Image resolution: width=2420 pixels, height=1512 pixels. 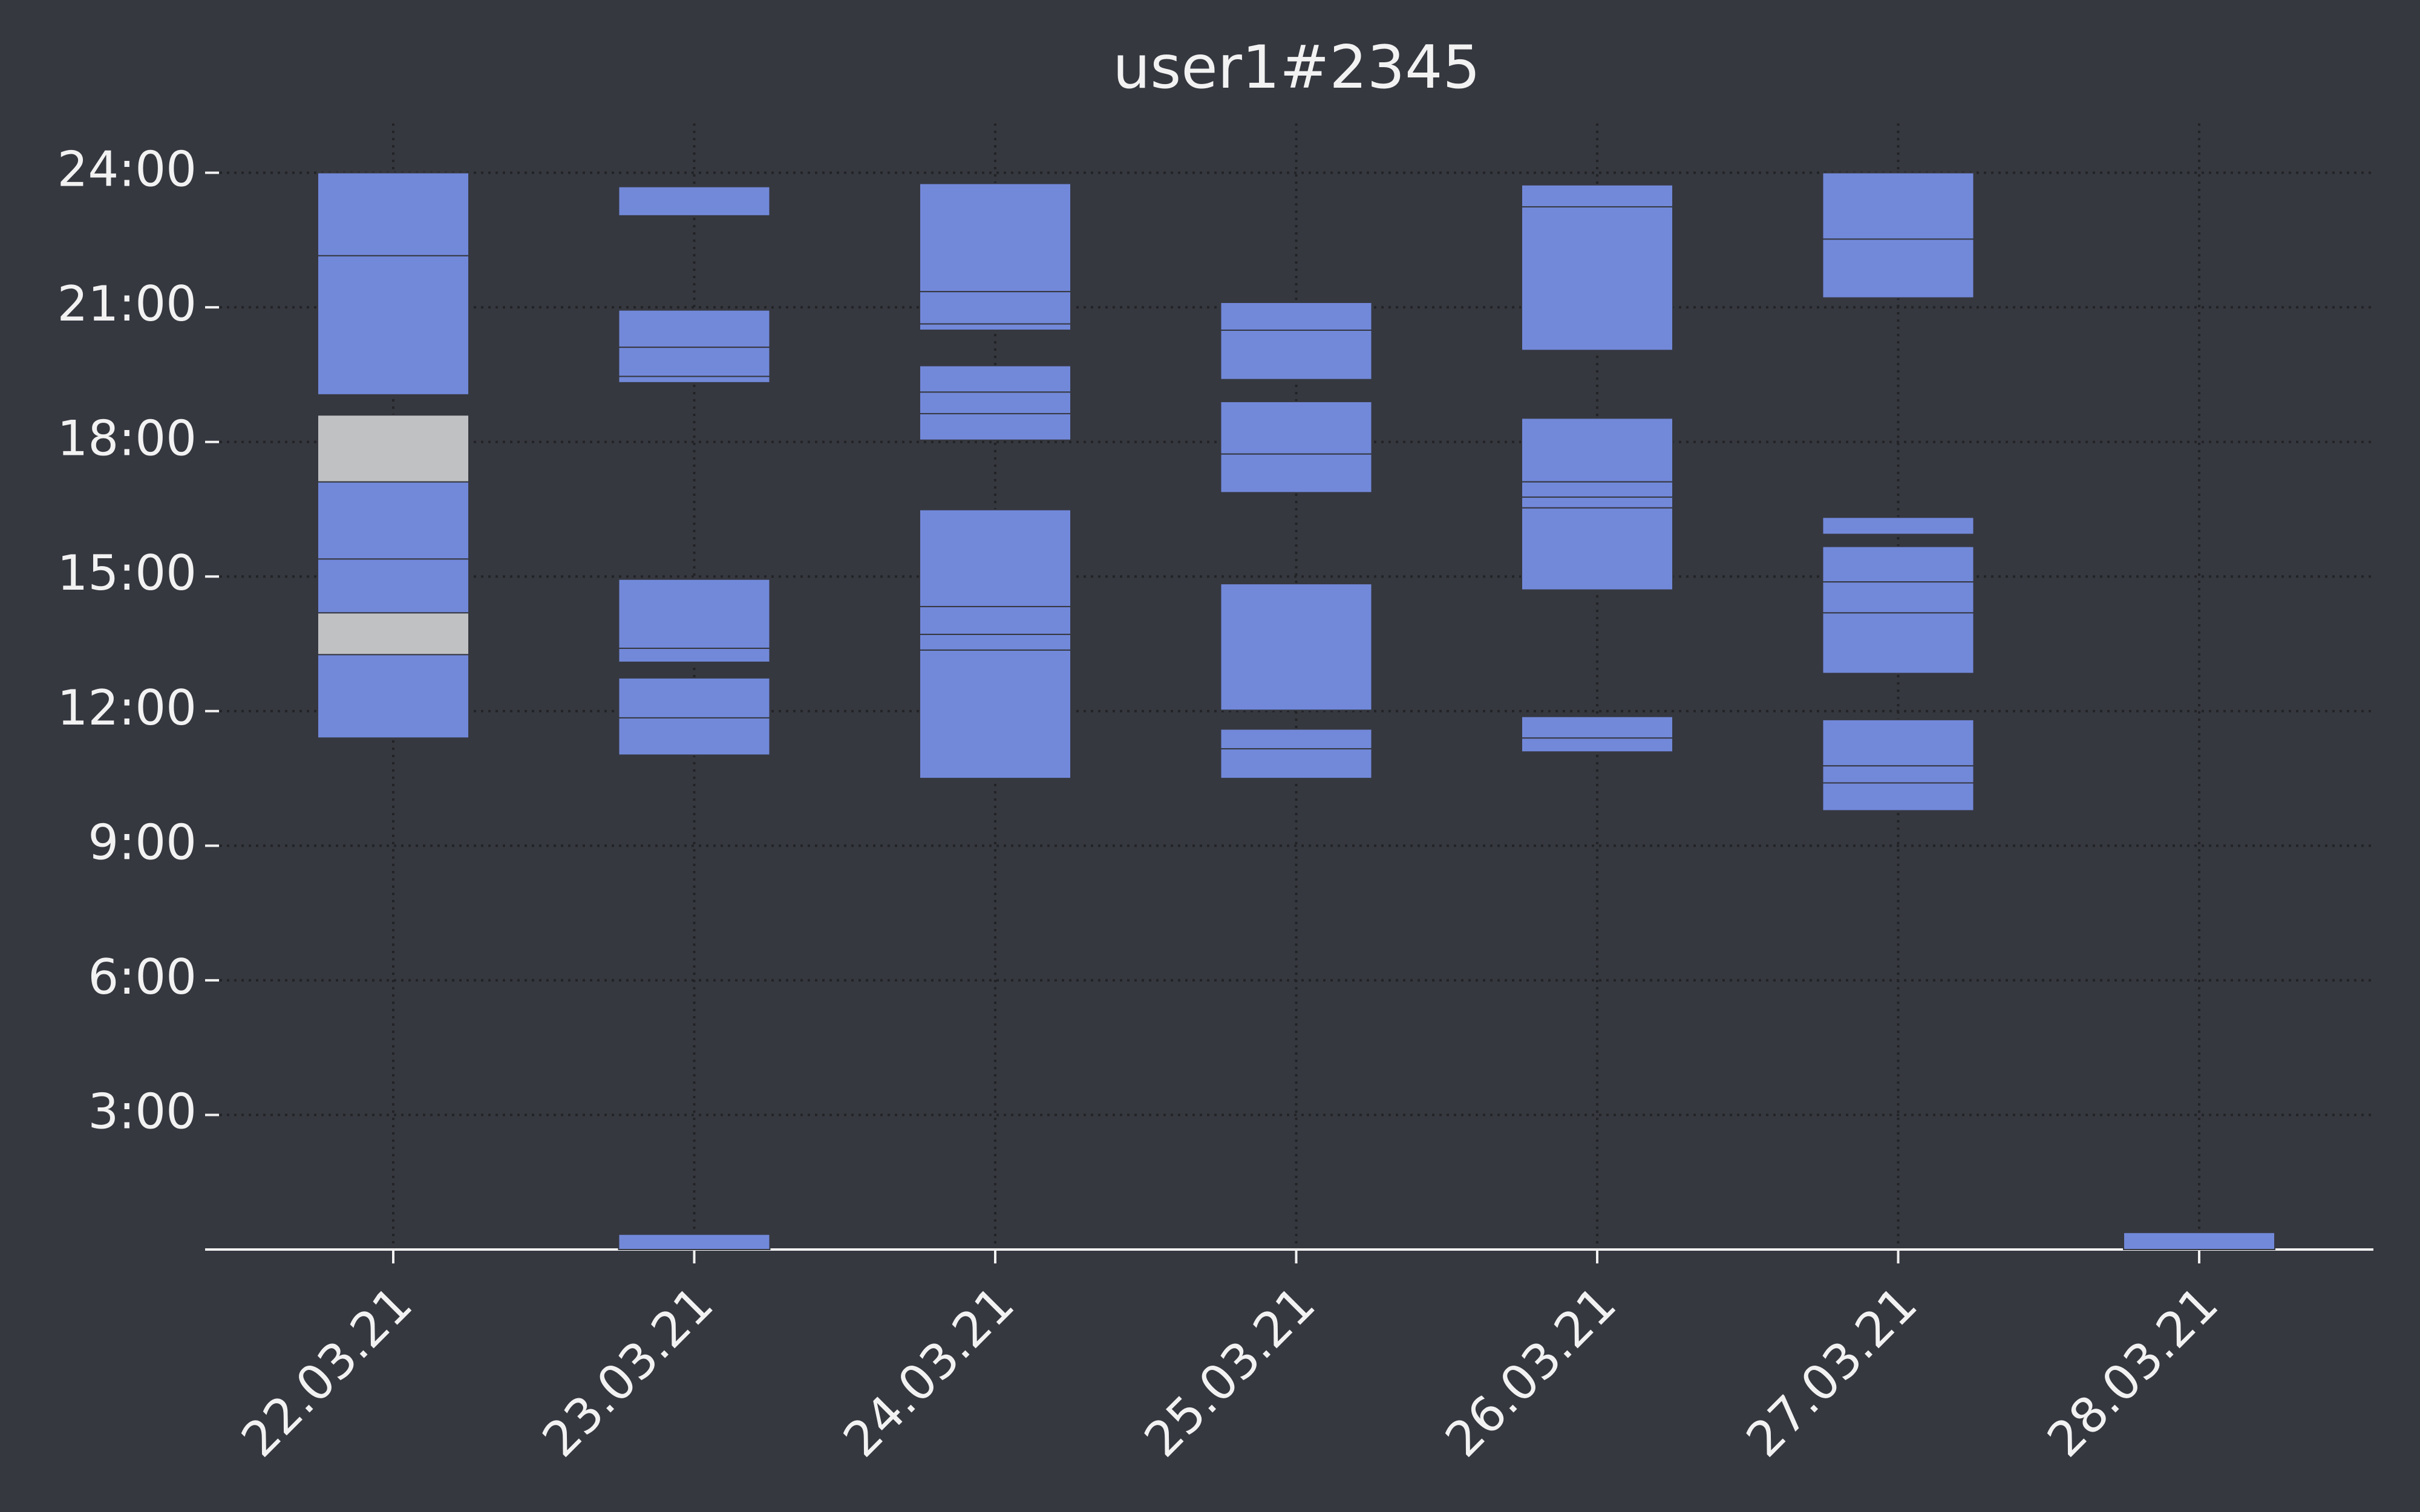 What do you see at coordinates (127, 170) in the screenshot?
I see `y-tick-label: 24:00` at bounding box center [127, 170].